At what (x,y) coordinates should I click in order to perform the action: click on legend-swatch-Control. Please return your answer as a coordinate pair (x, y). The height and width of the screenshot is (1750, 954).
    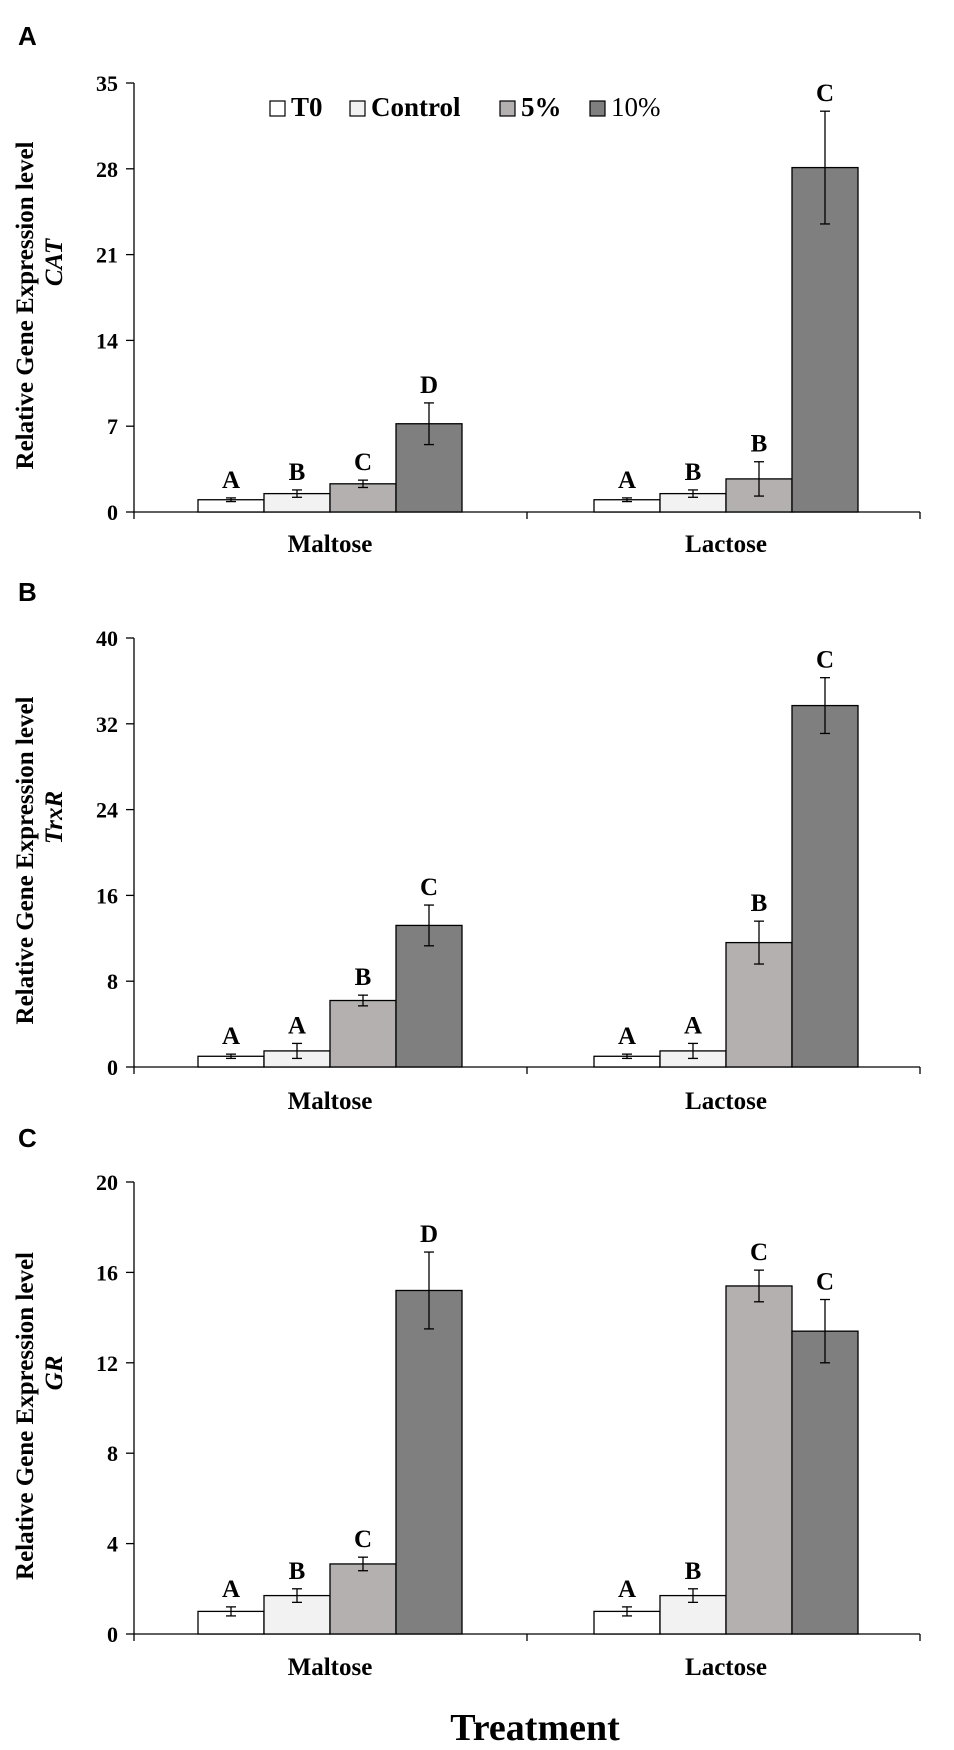
    Looking at the image, I should click on (357, 108).